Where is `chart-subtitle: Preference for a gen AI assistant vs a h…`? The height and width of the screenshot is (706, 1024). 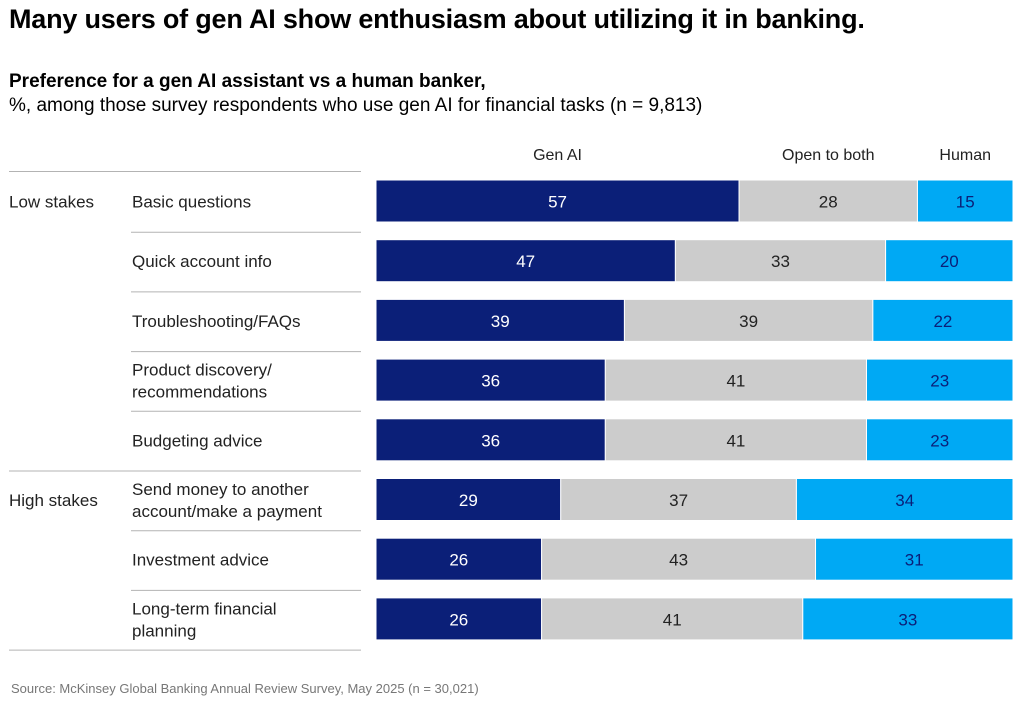 chart-subtitle: Preference for a gen AI assistant vs a h… is located at coordinates (247, 81).